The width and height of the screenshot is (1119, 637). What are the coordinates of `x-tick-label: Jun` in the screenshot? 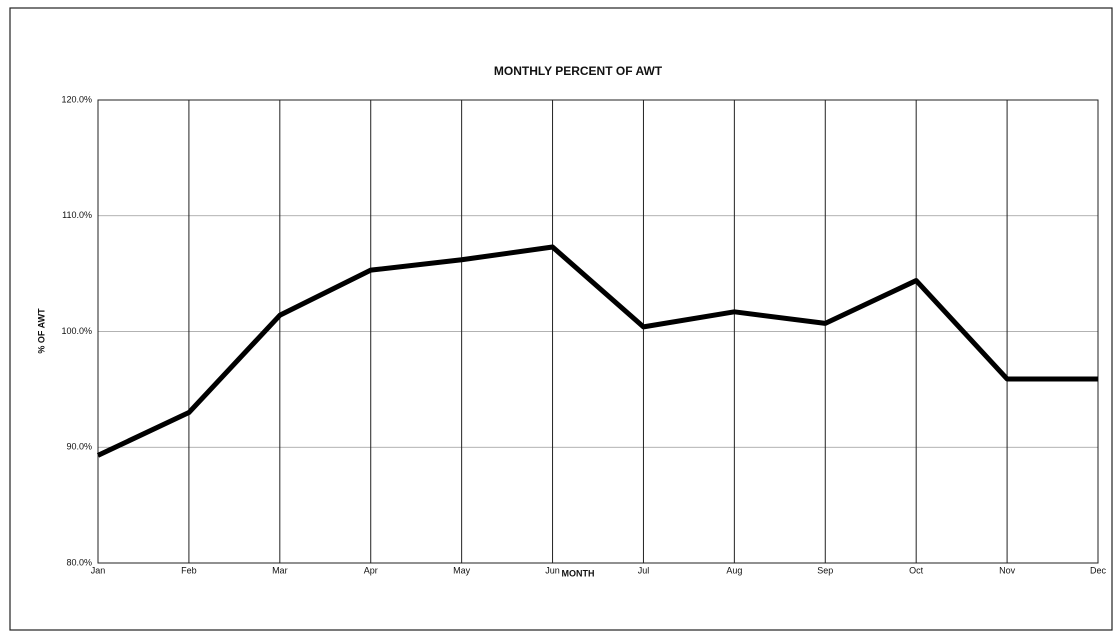 It's located at (552, 570).